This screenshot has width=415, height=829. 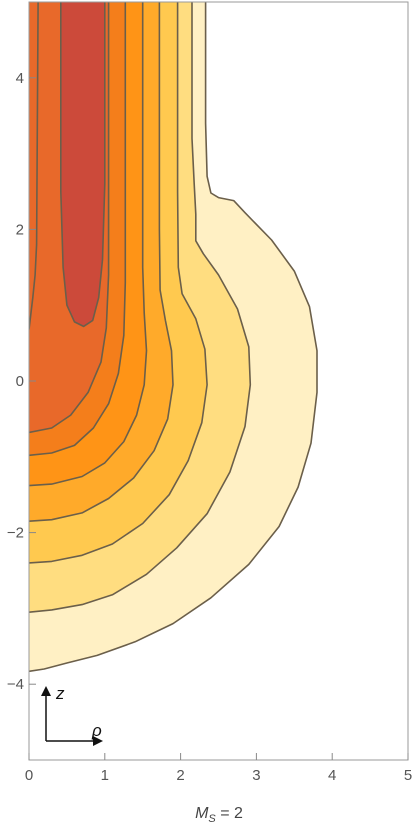 I want to click on y-tick-label: 0, so click(x=20, y=381).